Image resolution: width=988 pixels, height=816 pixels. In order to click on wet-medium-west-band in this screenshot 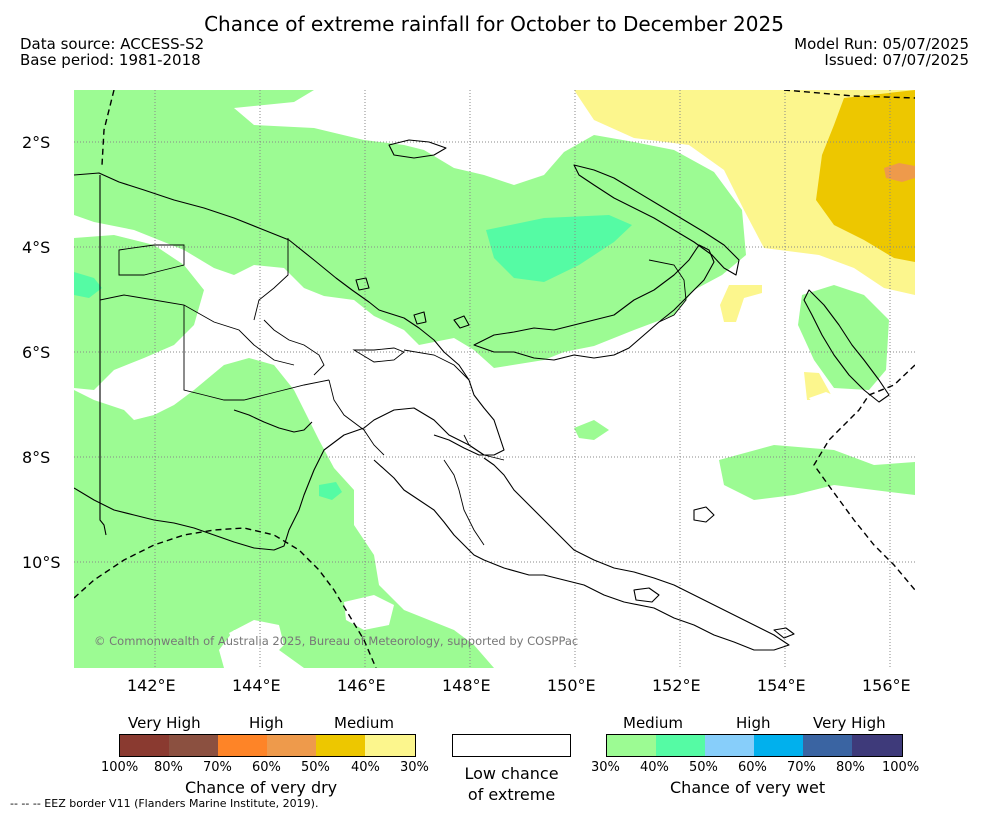, I will do `click(139, 312)`.